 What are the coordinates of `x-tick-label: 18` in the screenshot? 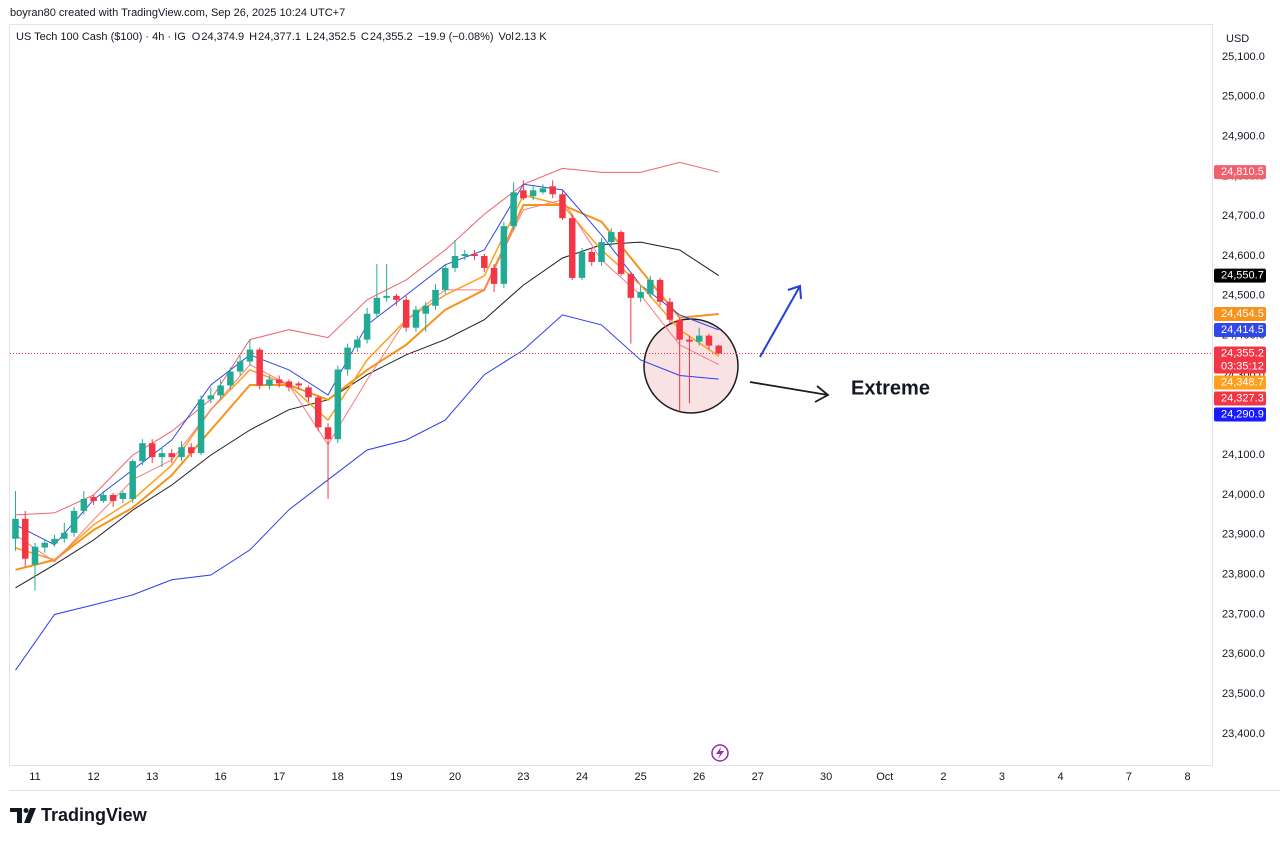 It's located at (338, 777).